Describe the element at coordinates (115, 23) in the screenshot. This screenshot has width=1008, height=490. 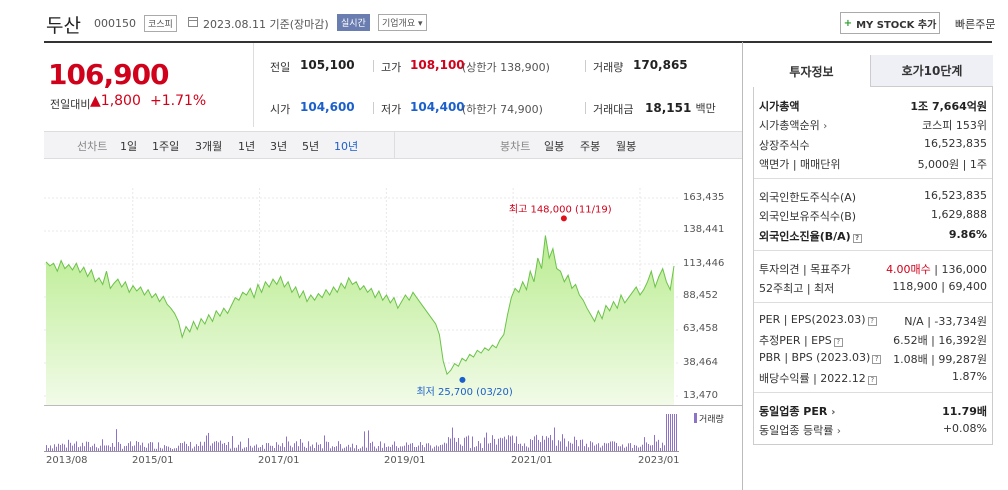
I see `stock-code: 000150` at that location.